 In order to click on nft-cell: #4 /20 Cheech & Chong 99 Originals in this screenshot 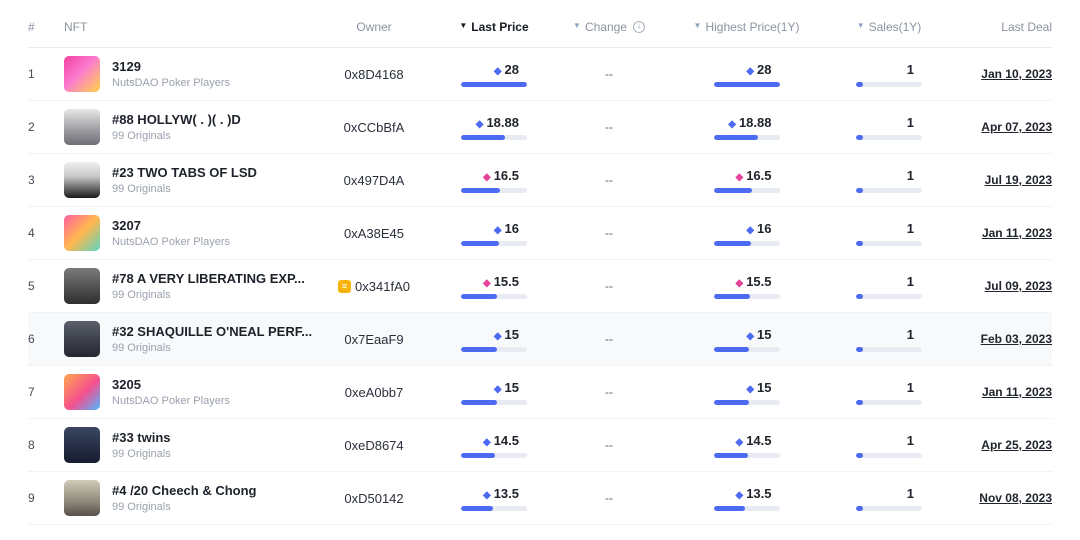, I will do `click(189, 498)`.